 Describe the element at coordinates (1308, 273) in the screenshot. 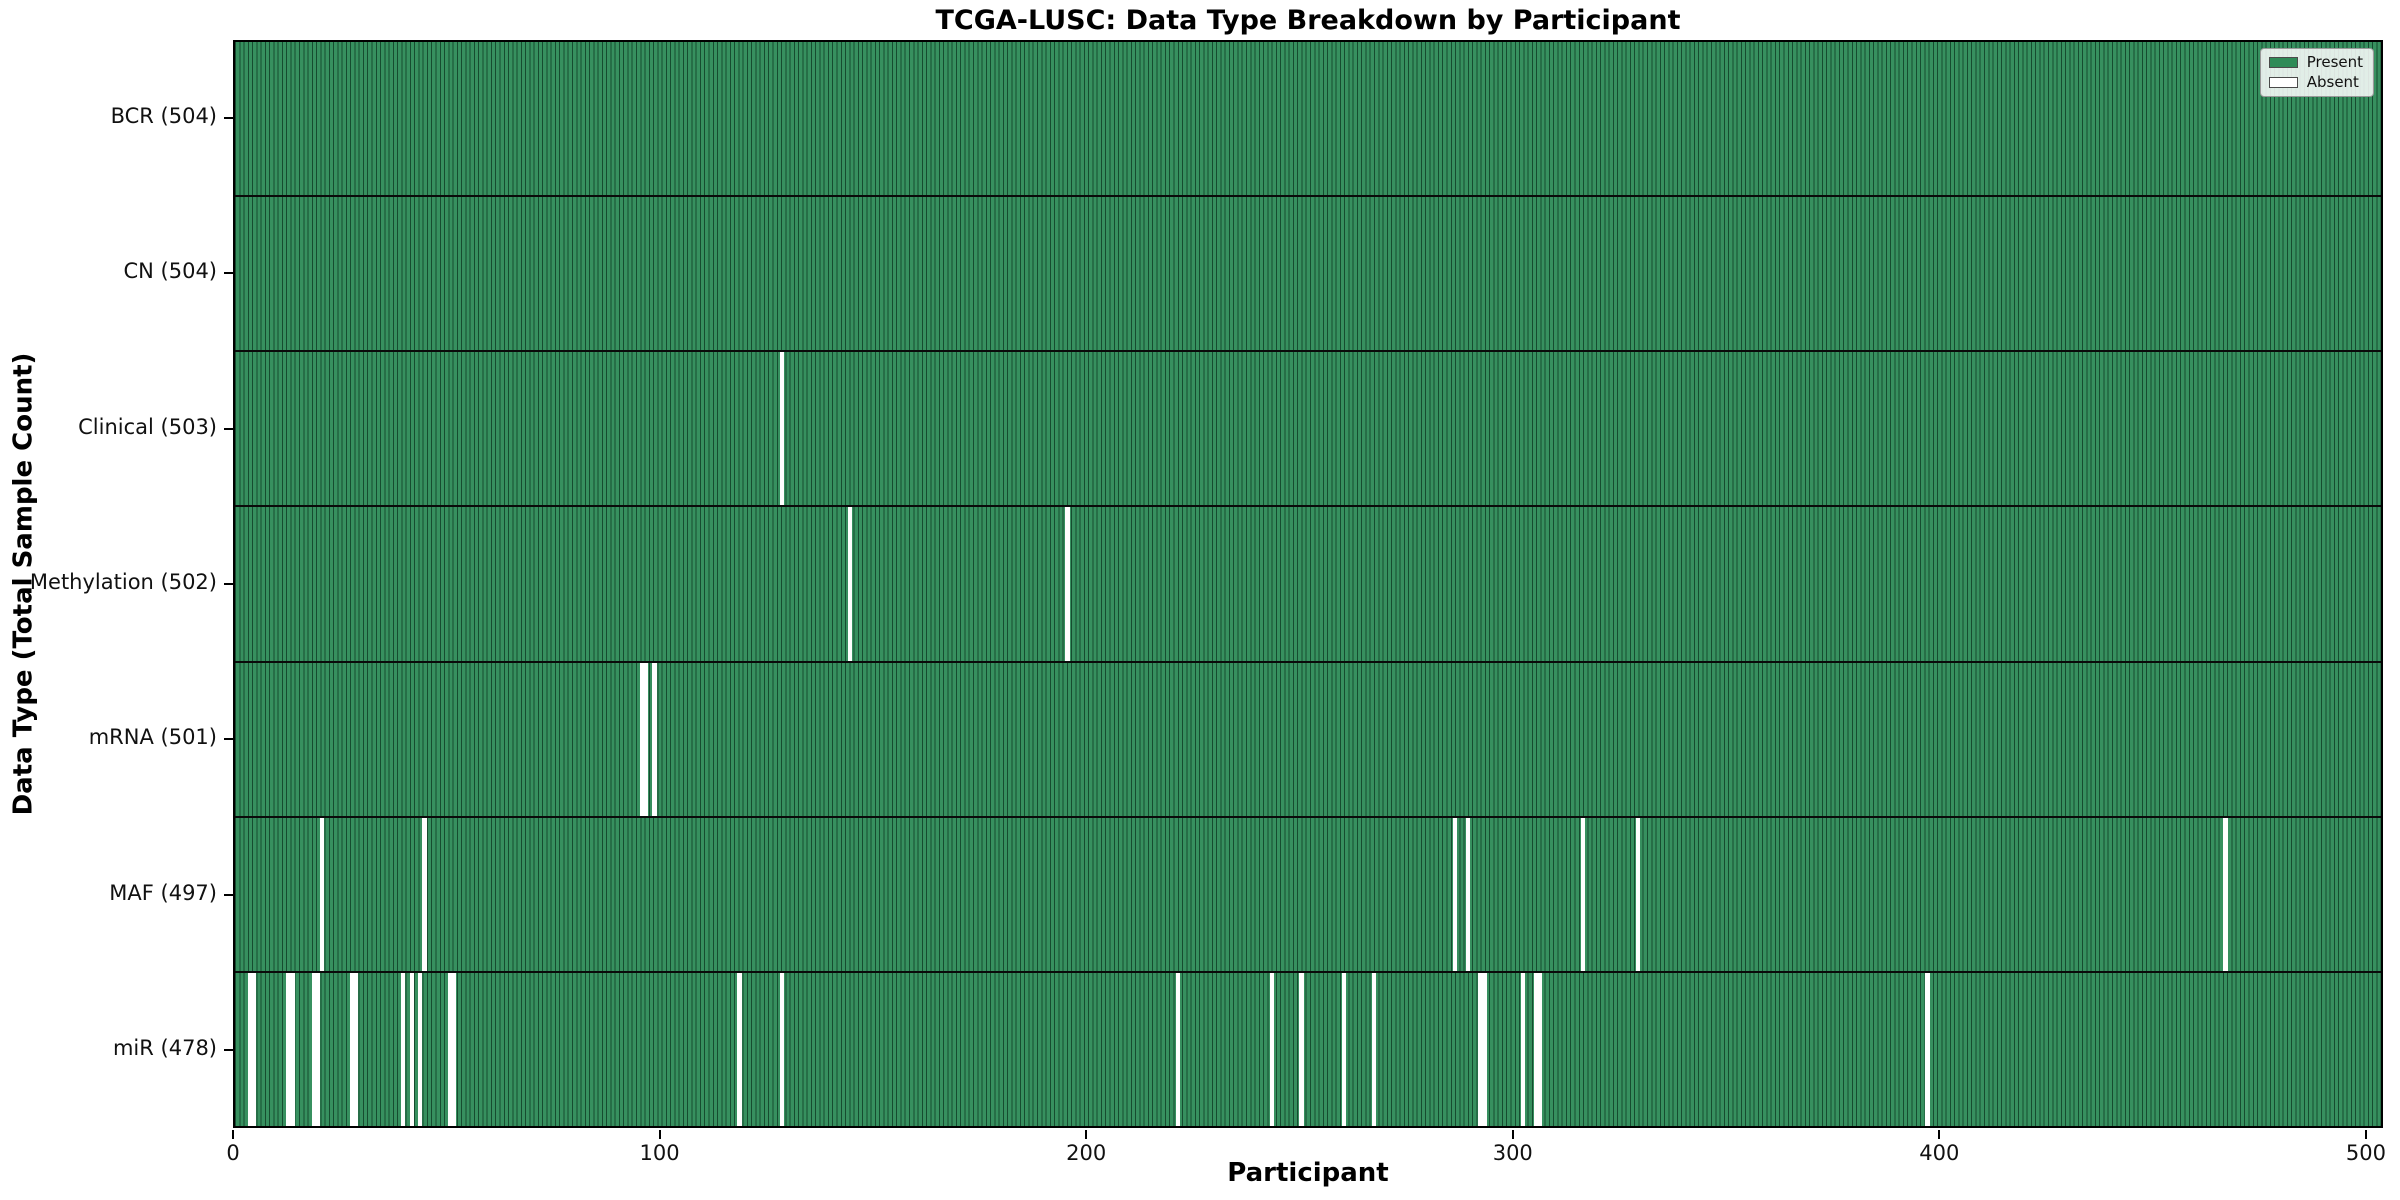

I see `heat-row-CN` at that location.